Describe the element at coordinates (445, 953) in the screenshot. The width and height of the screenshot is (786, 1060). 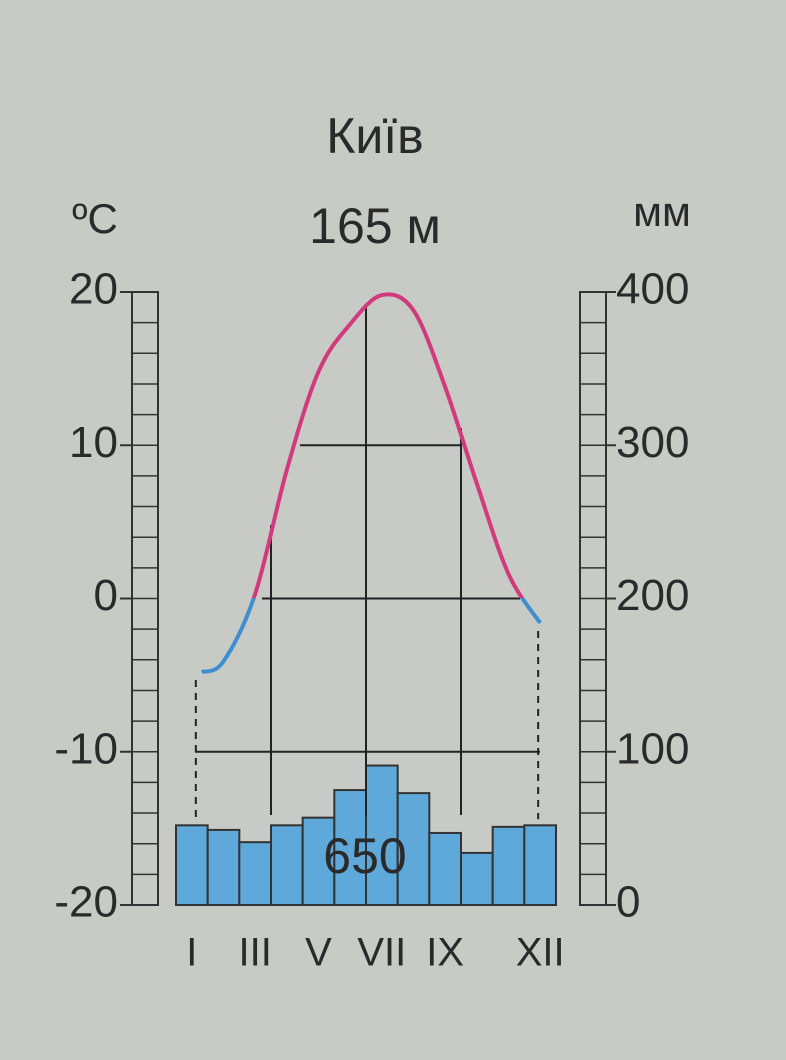
I see `x-tick-label: IX` at that location.